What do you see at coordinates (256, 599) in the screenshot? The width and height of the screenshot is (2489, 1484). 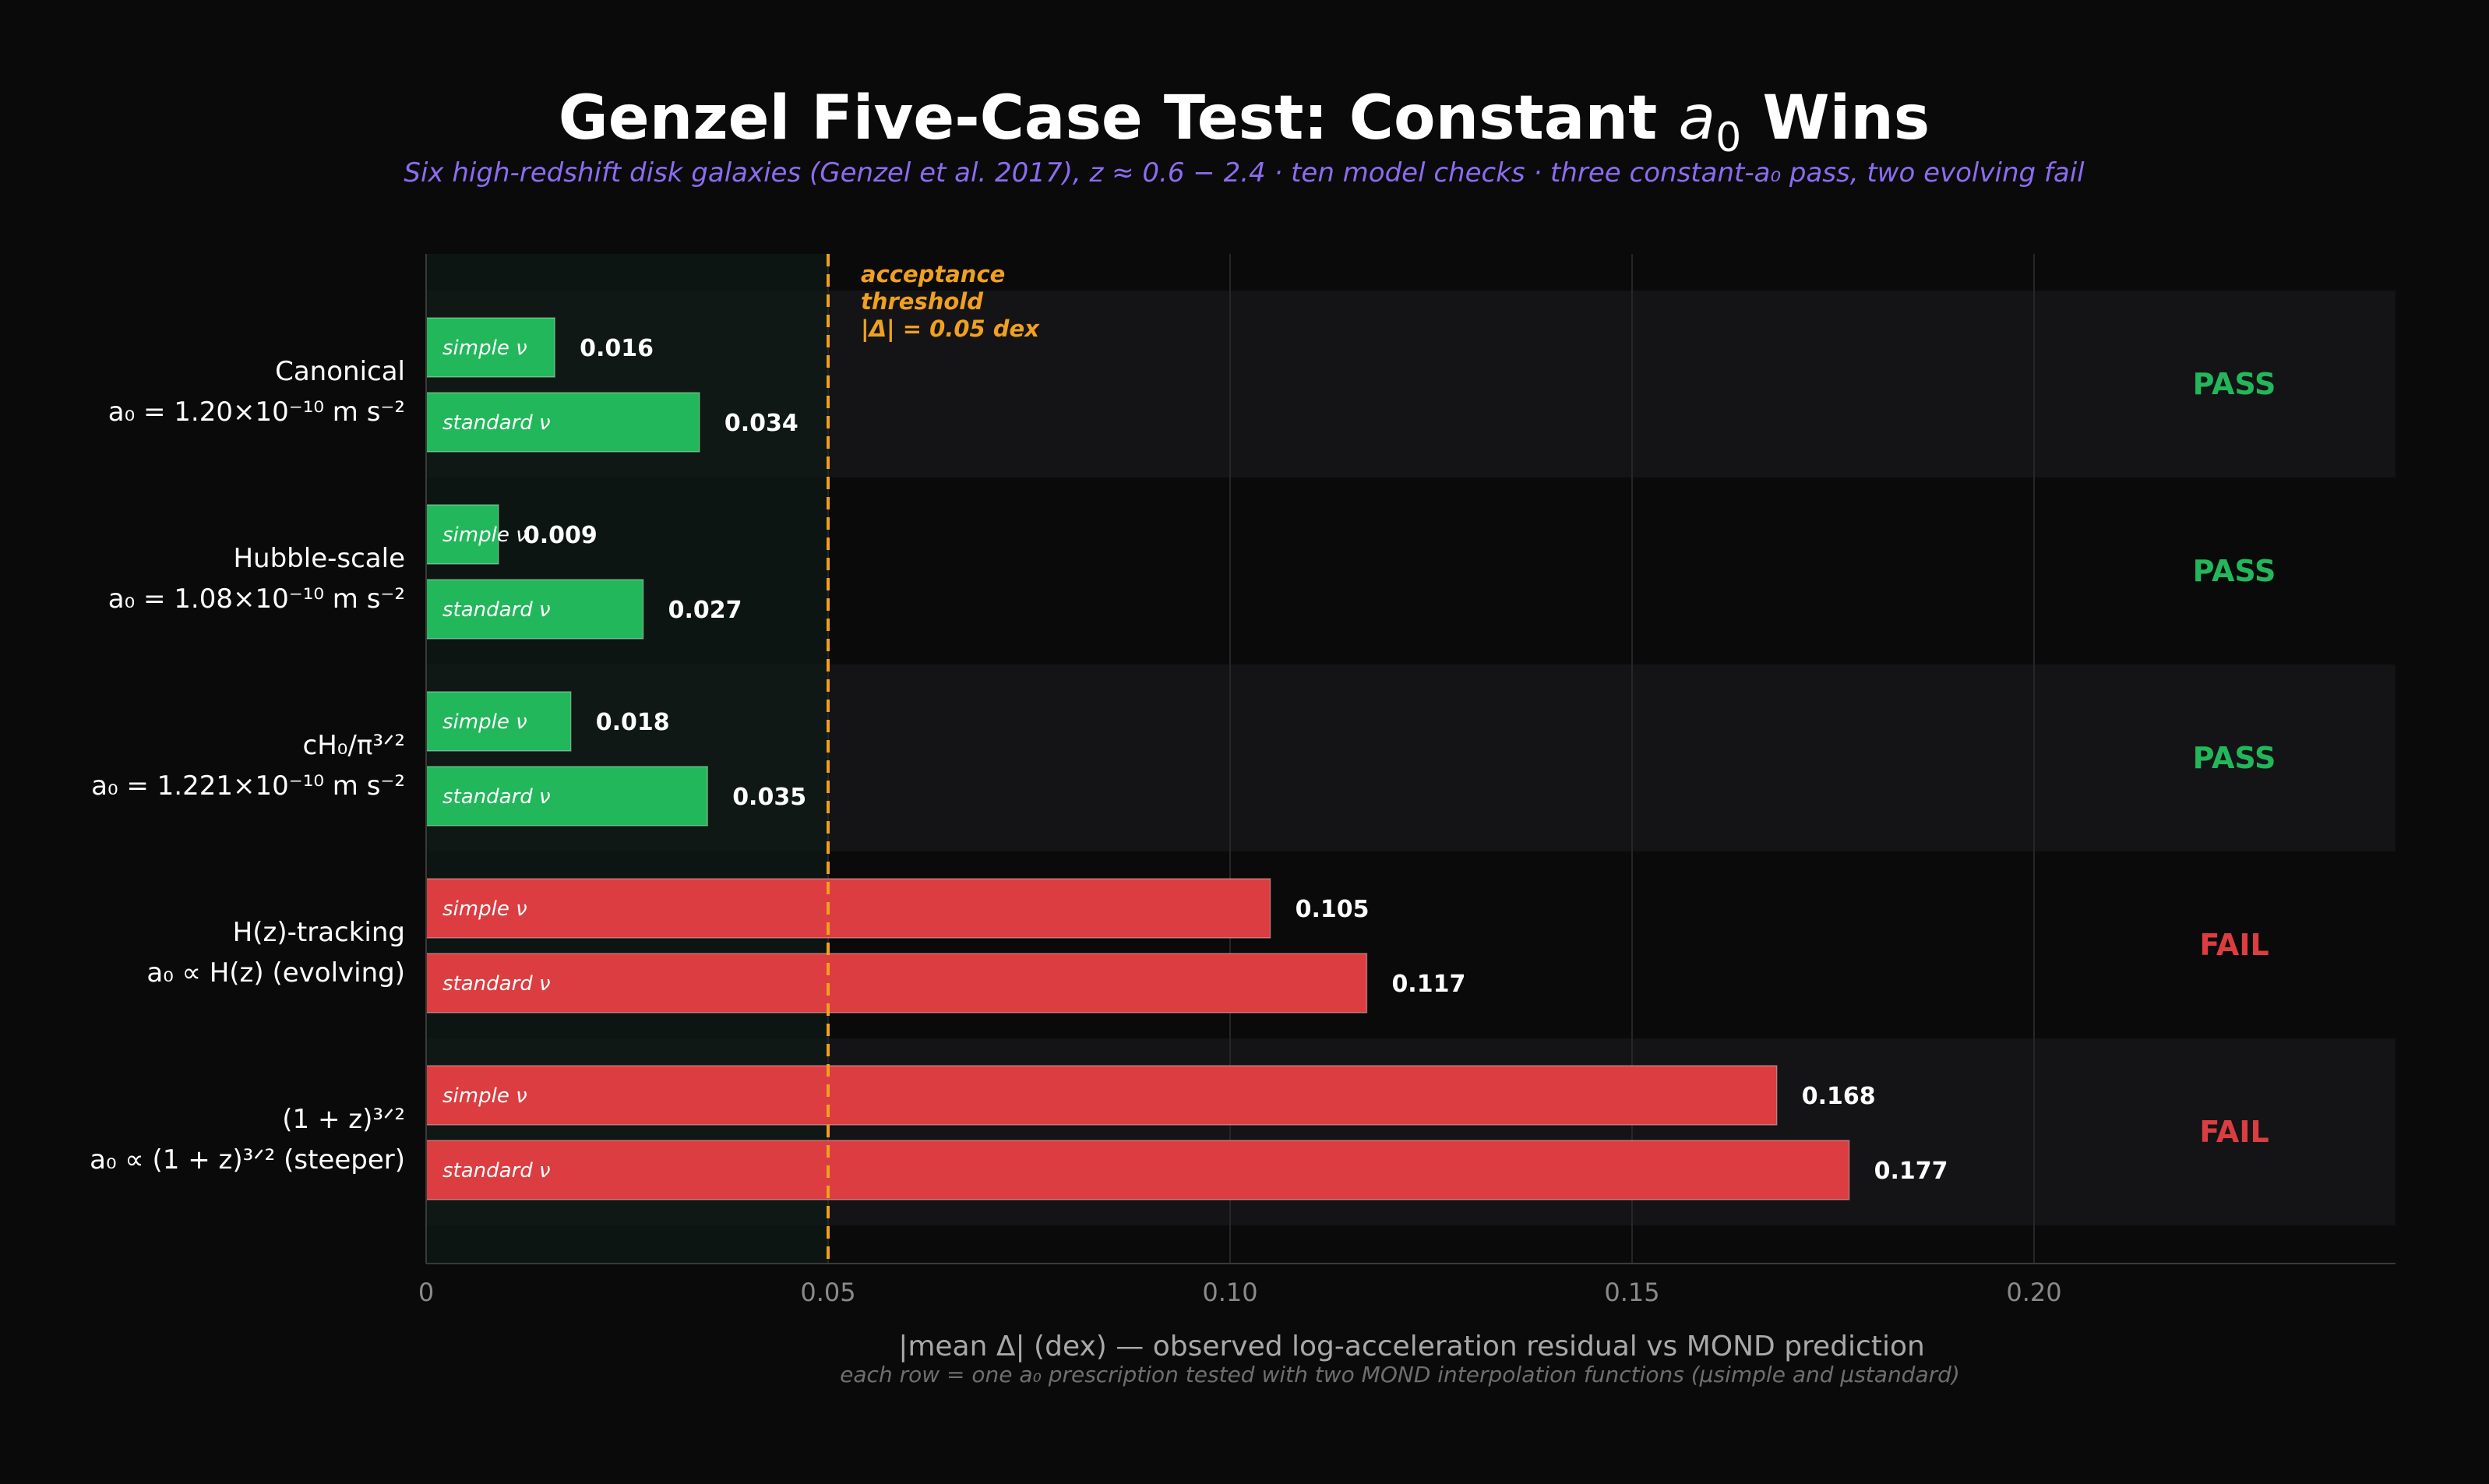 I see `category-label-formula: a₀ = 1.08×10⁻¹⁰ m s⁻²` at bounding box center [256, 599].